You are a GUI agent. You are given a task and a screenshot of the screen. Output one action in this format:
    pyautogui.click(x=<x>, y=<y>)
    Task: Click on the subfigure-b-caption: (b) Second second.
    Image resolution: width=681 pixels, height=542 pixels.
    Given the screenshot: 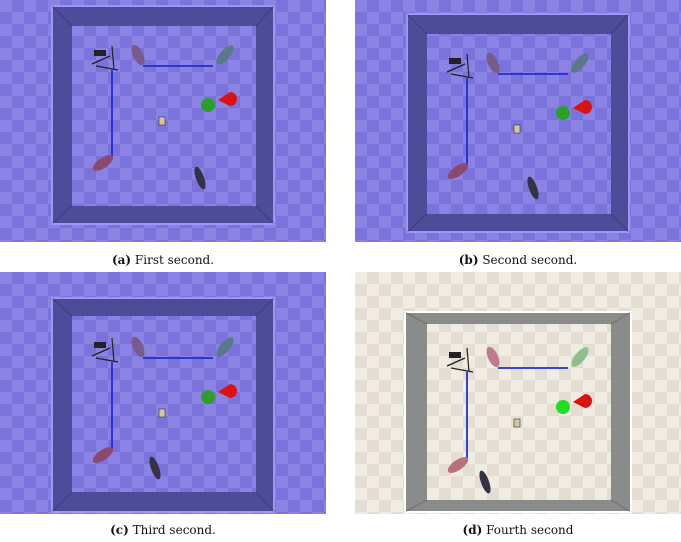 What is the action you would take?
    pyautogui.click(x=518, y=260)
    